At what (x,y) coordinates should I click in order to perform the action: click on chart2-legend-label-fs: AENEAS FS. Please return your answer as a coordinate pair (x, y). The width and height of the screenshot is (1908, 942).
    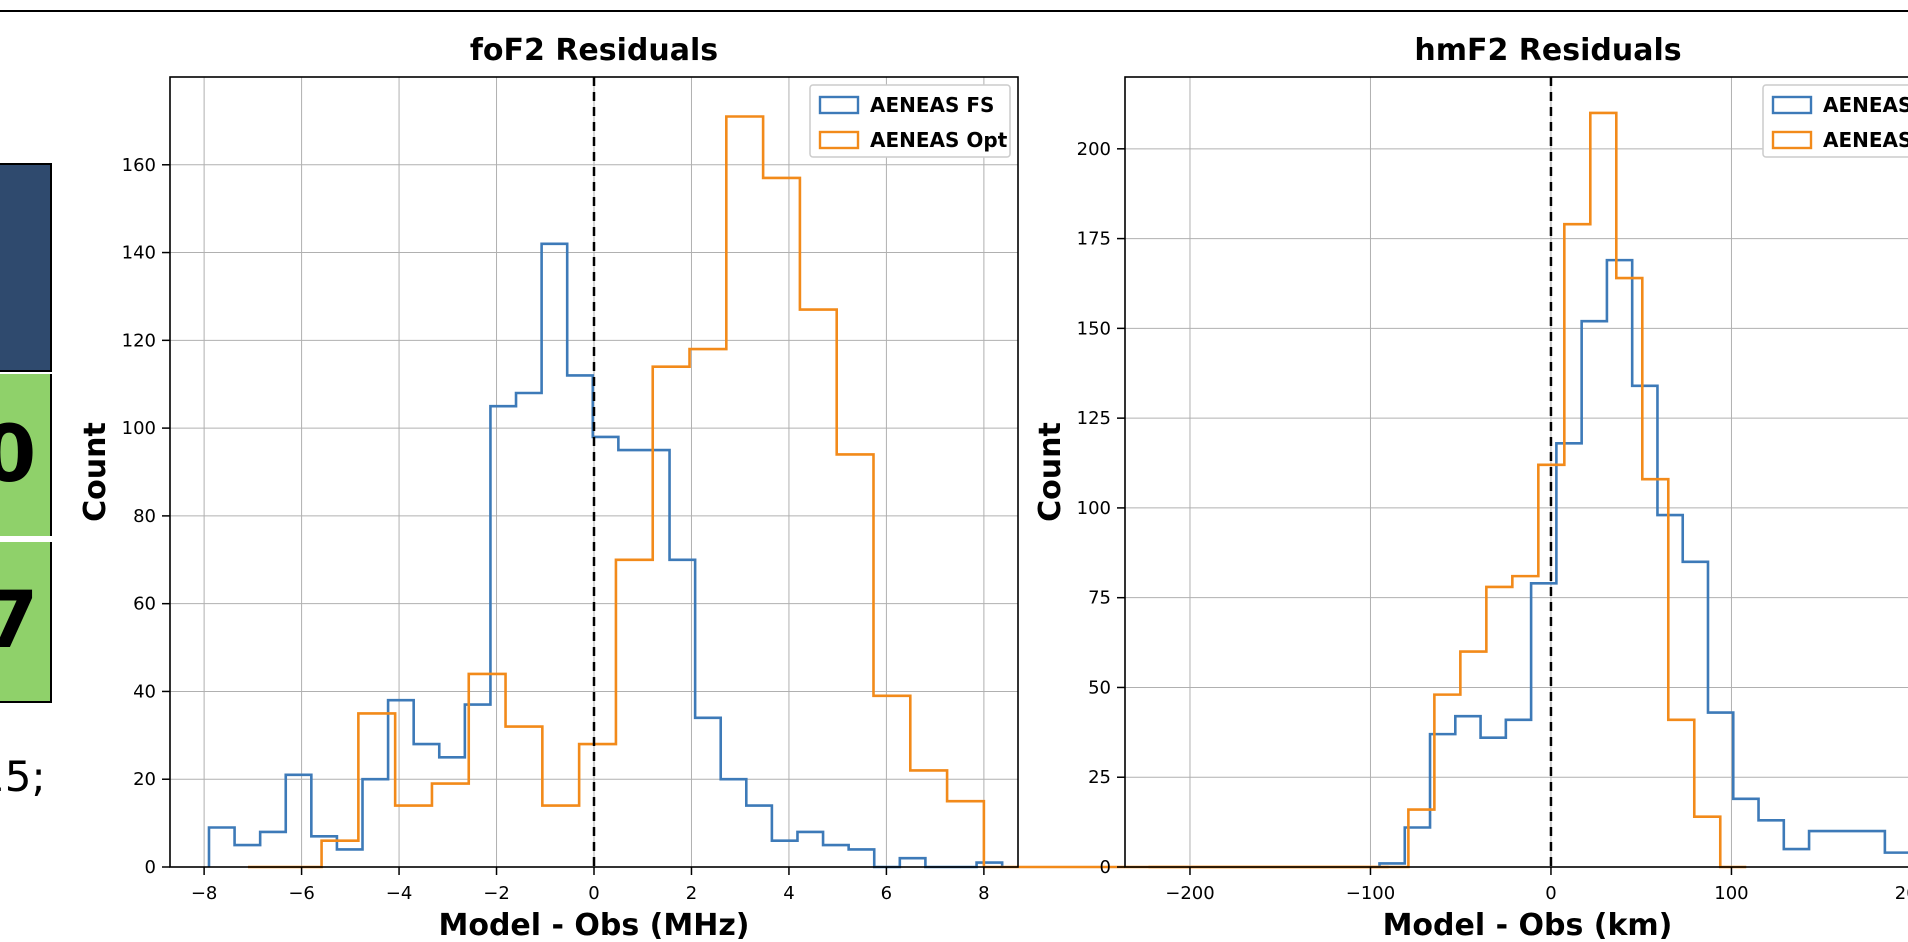
    Looking at the image, I should click on (1865, 105).